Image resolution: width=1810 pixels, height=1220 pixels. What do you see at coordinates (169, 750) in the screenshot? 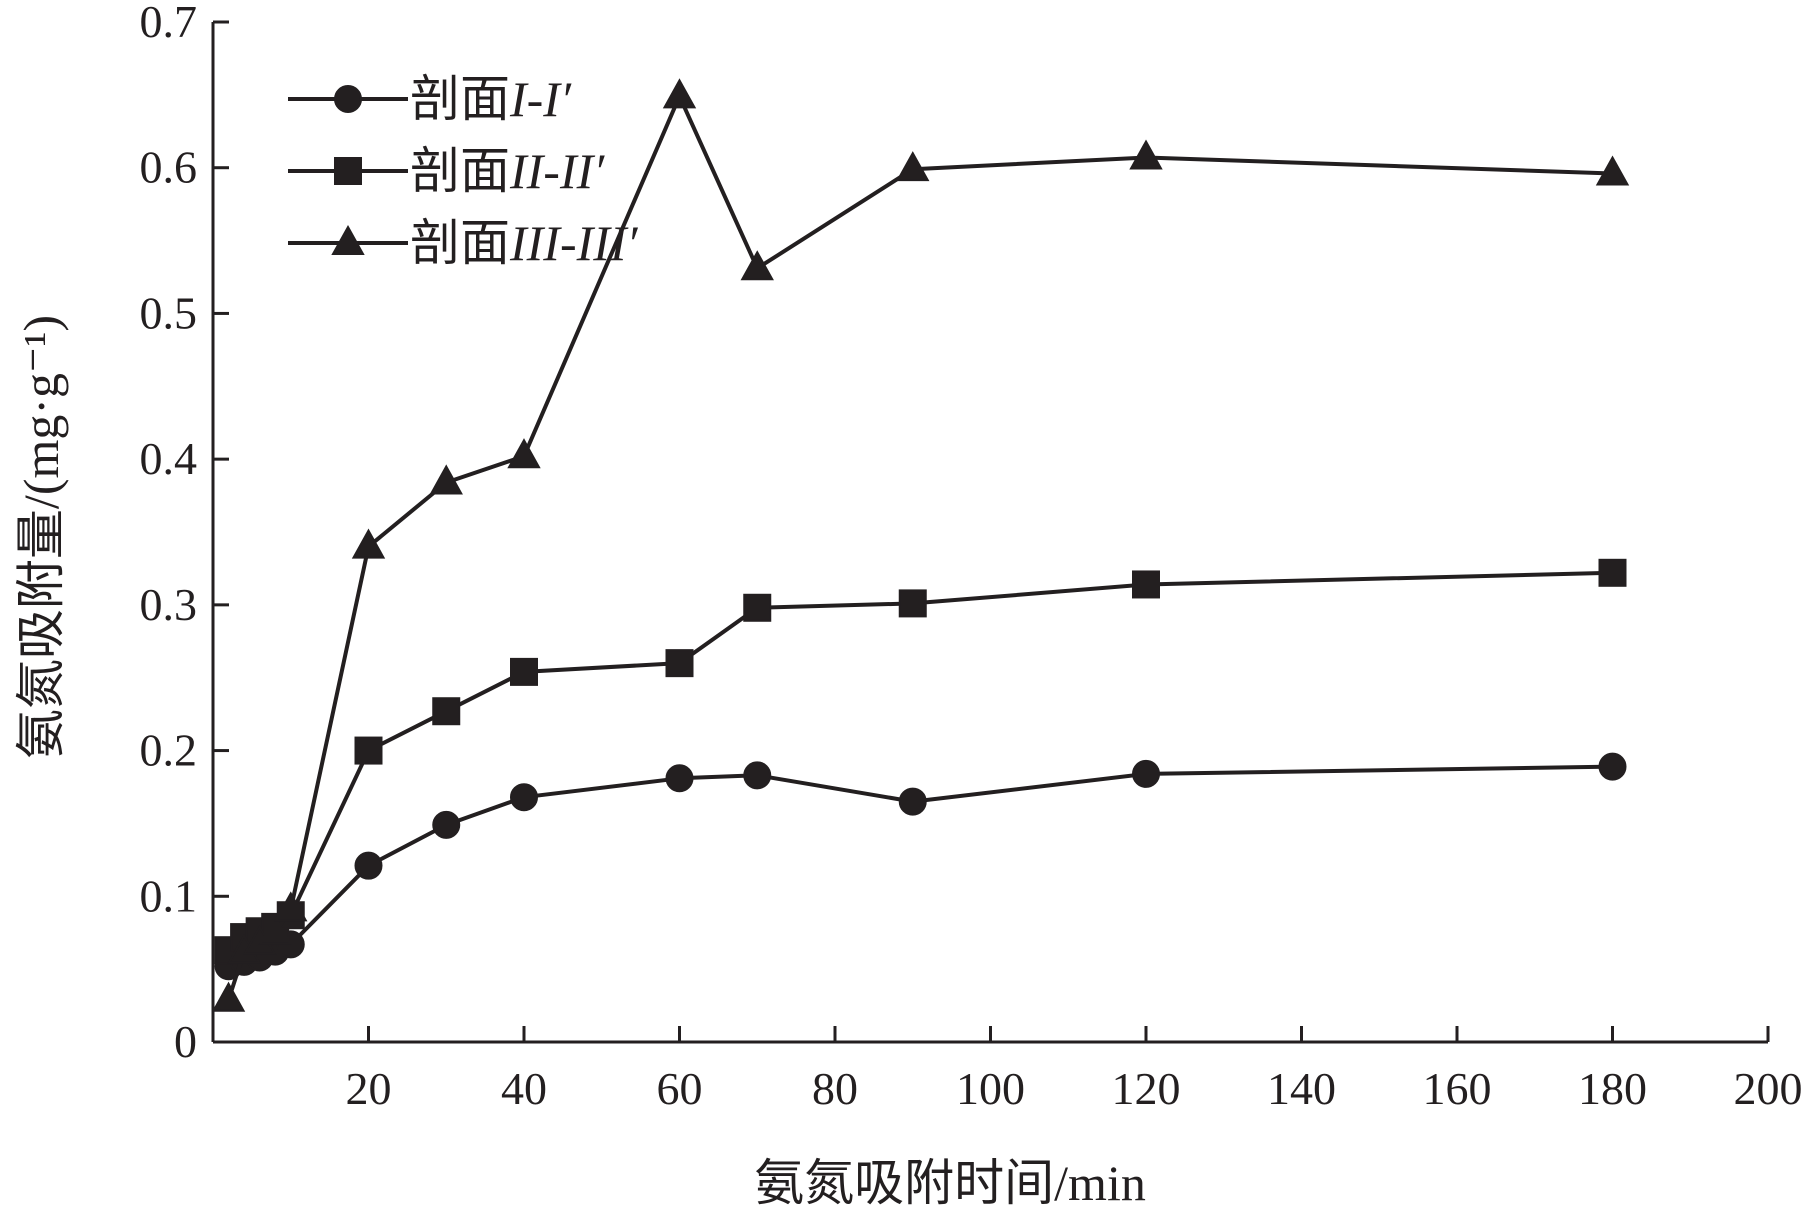
I see `y-tick-label: 0.2` at bounding box center [169, 750].